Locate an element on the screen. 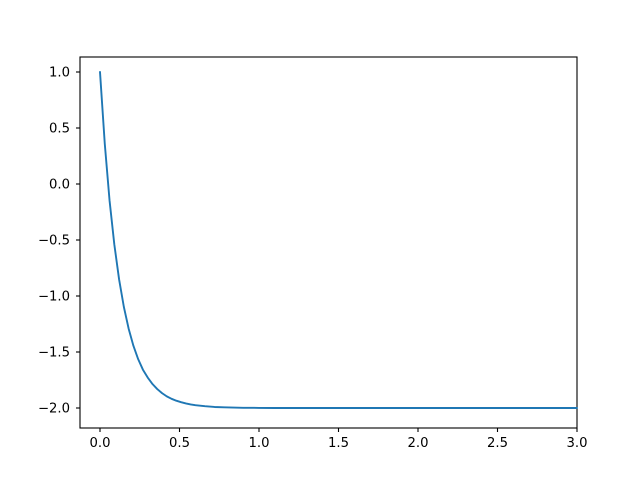  x-axis-ticks is located at coordinates (338, 430).